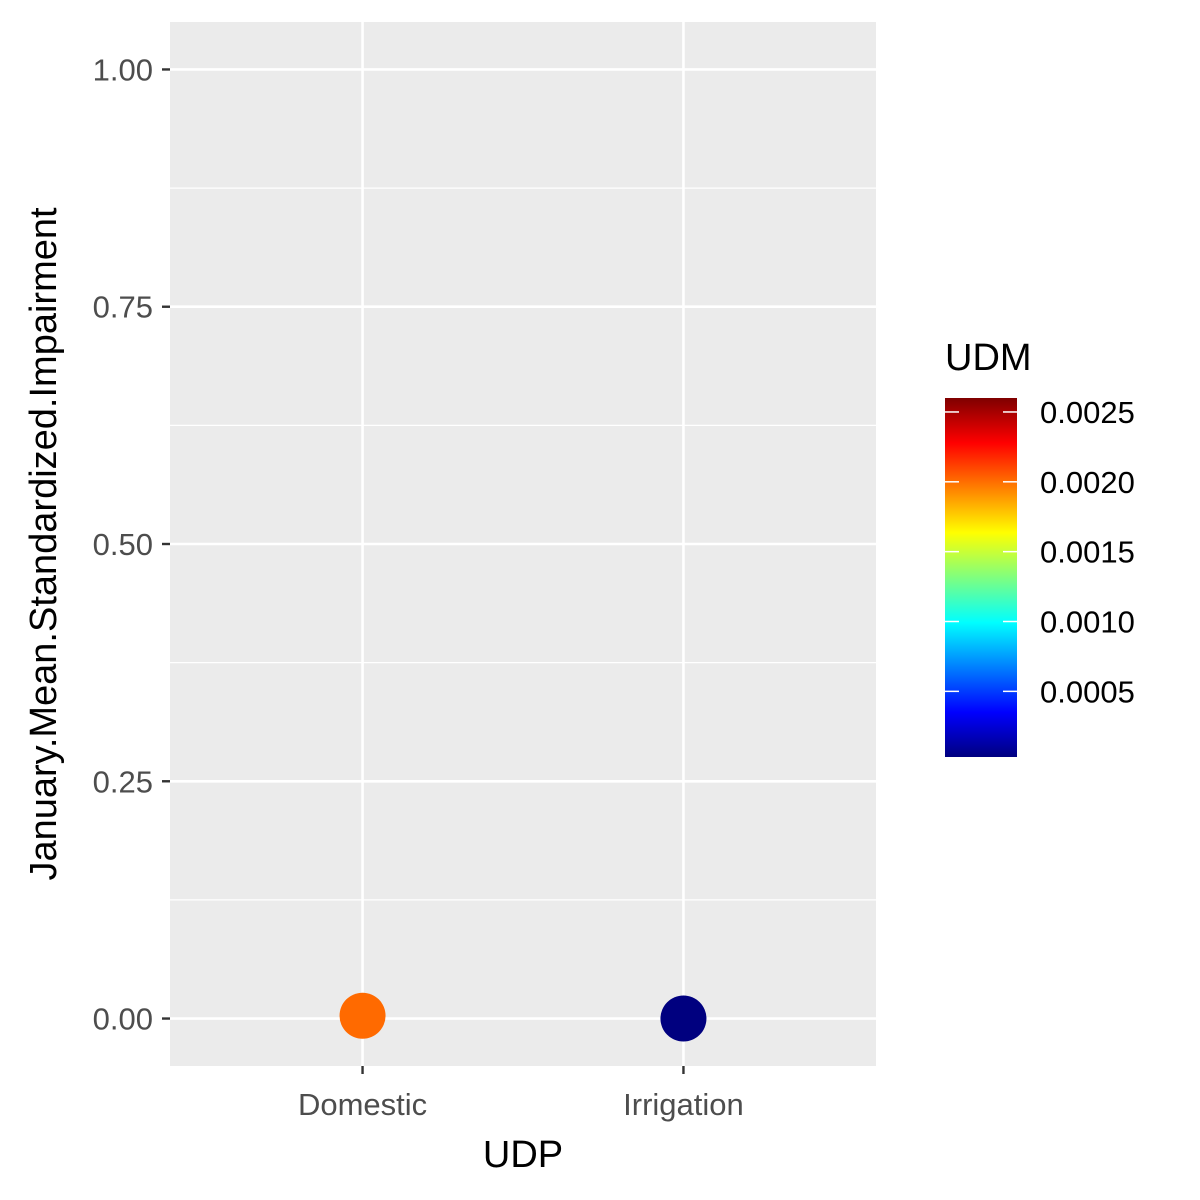 This screenshot has width=1200, height=1200. I want to click on legend-ticks: 0.0005 0.0010 0.0015 0.0020 0.0025, so click(1040, 552).